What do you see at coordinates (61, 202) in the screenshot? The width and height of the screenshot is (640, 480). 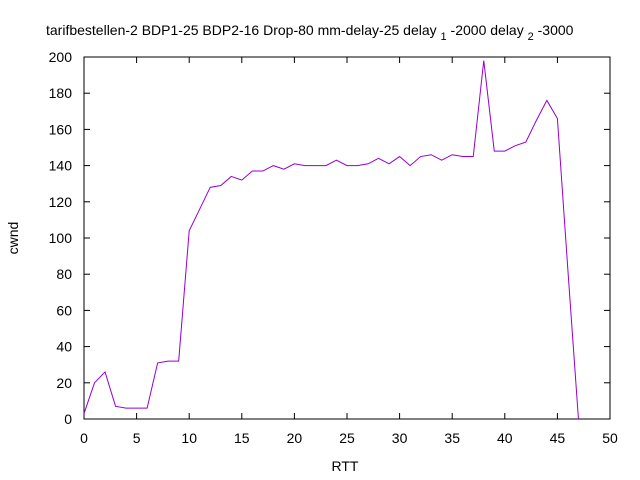 I see `y-tick-label: 120` at bounding box center [61, 202].